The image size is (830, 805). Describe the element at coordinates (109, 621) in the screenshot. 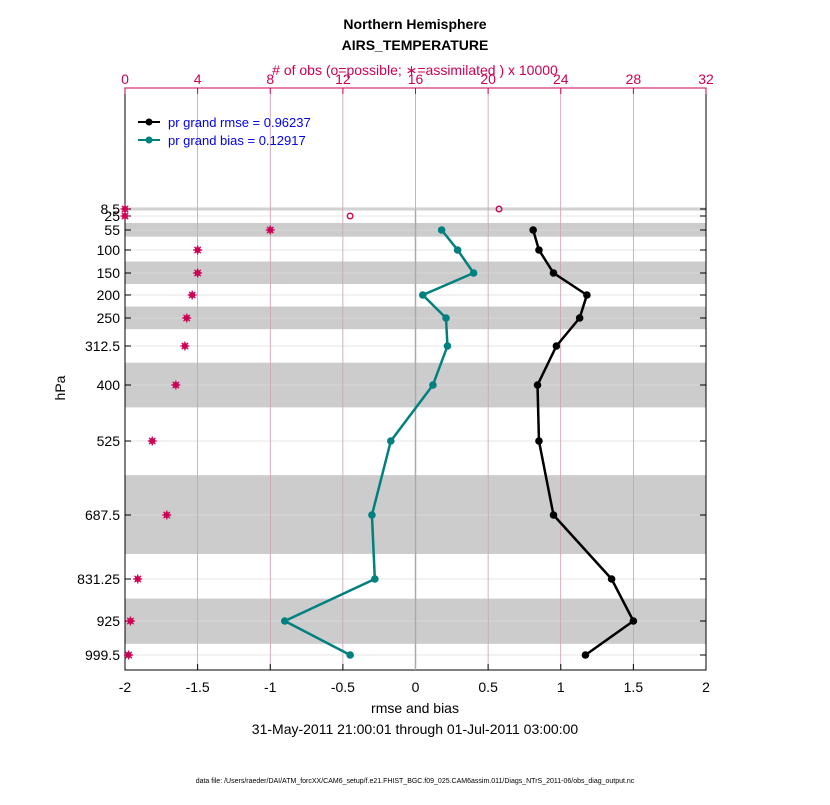

I see `y-tick-label: 925` at that location.